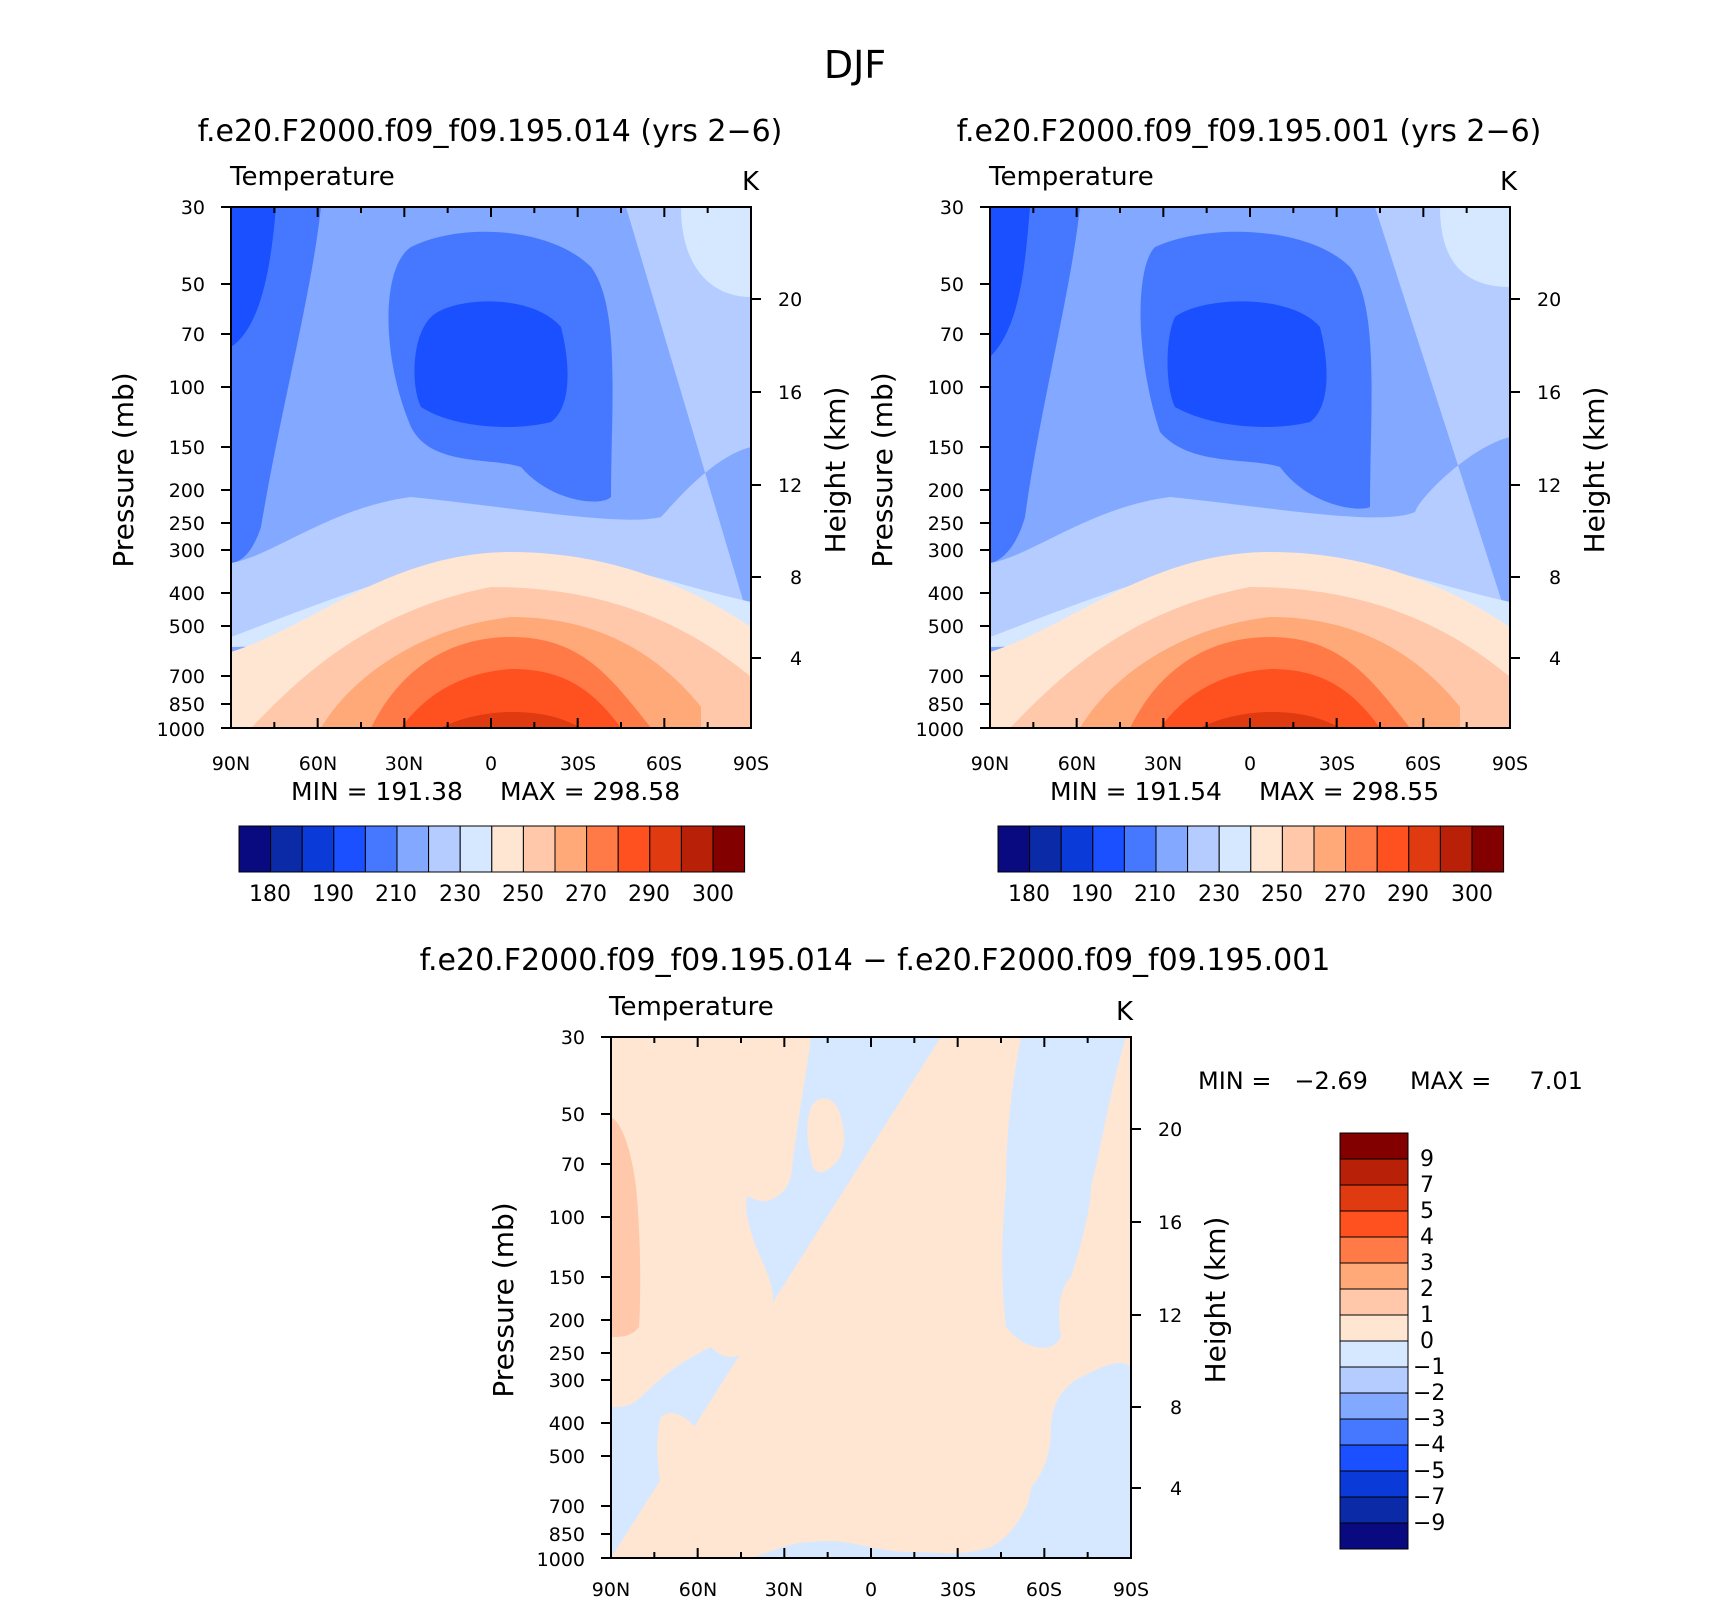 The height and width of the screenshot is (1600, 1710). What do you see at coordinates (490, 764) in the screenshot?
I see `panel-1-x-ticks: 90N 60N 30N 0 30S 60S 90S` at bounding box center [490, 764].